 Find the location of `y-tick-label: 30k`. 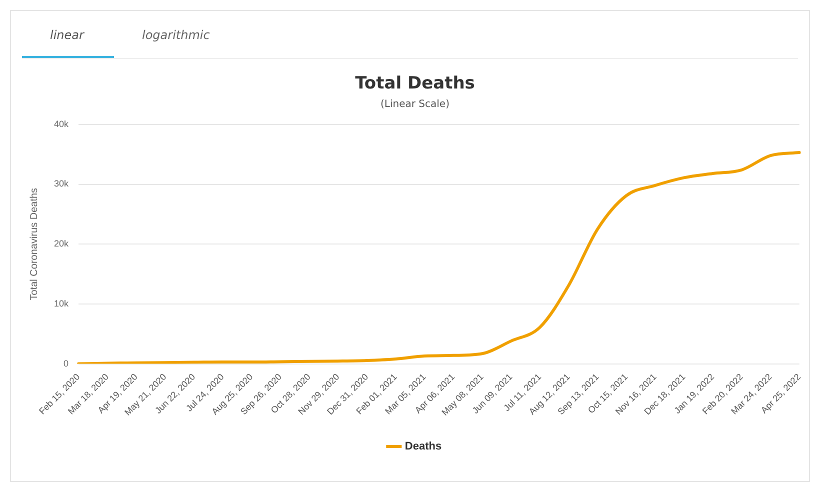

y-tick-label: 30k is located at coordinates (62, 183).